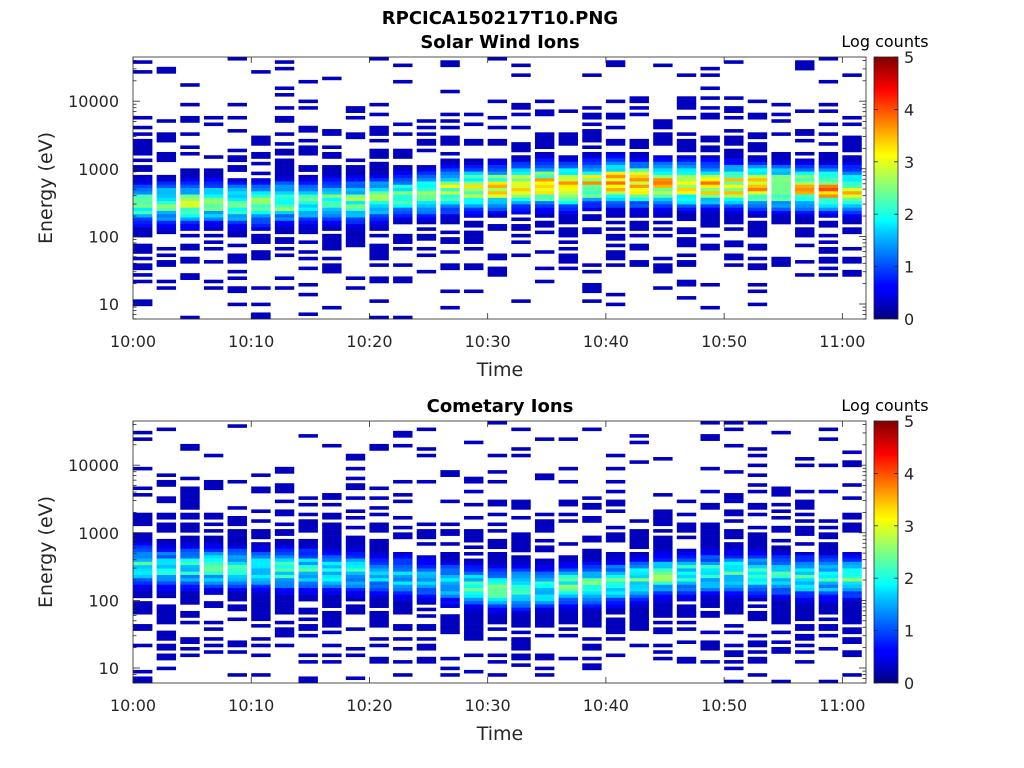  What do you see at coordinates (909, 267) in the screenshot?
I see `colorbar-tick-label: 1` at bounding box center [909, 267].